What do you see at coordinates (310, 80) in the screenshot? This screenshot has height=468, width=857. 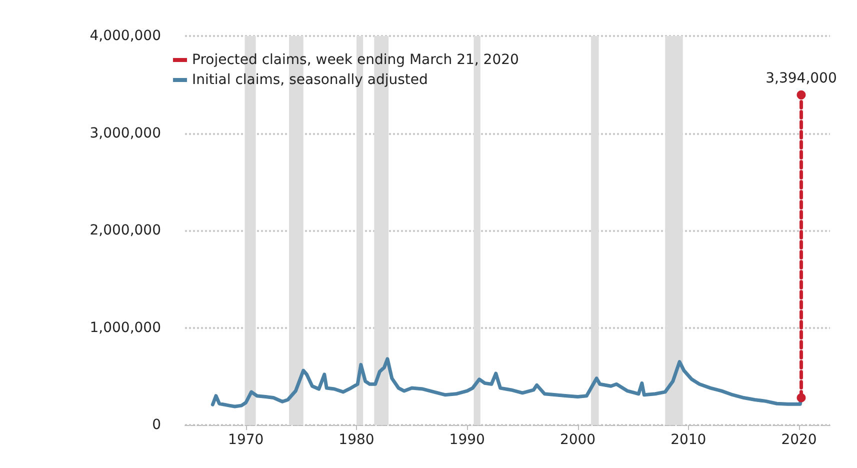 I see `legend-label: Initial claims, seasonally adjusted` at bounding box center [310, 80].